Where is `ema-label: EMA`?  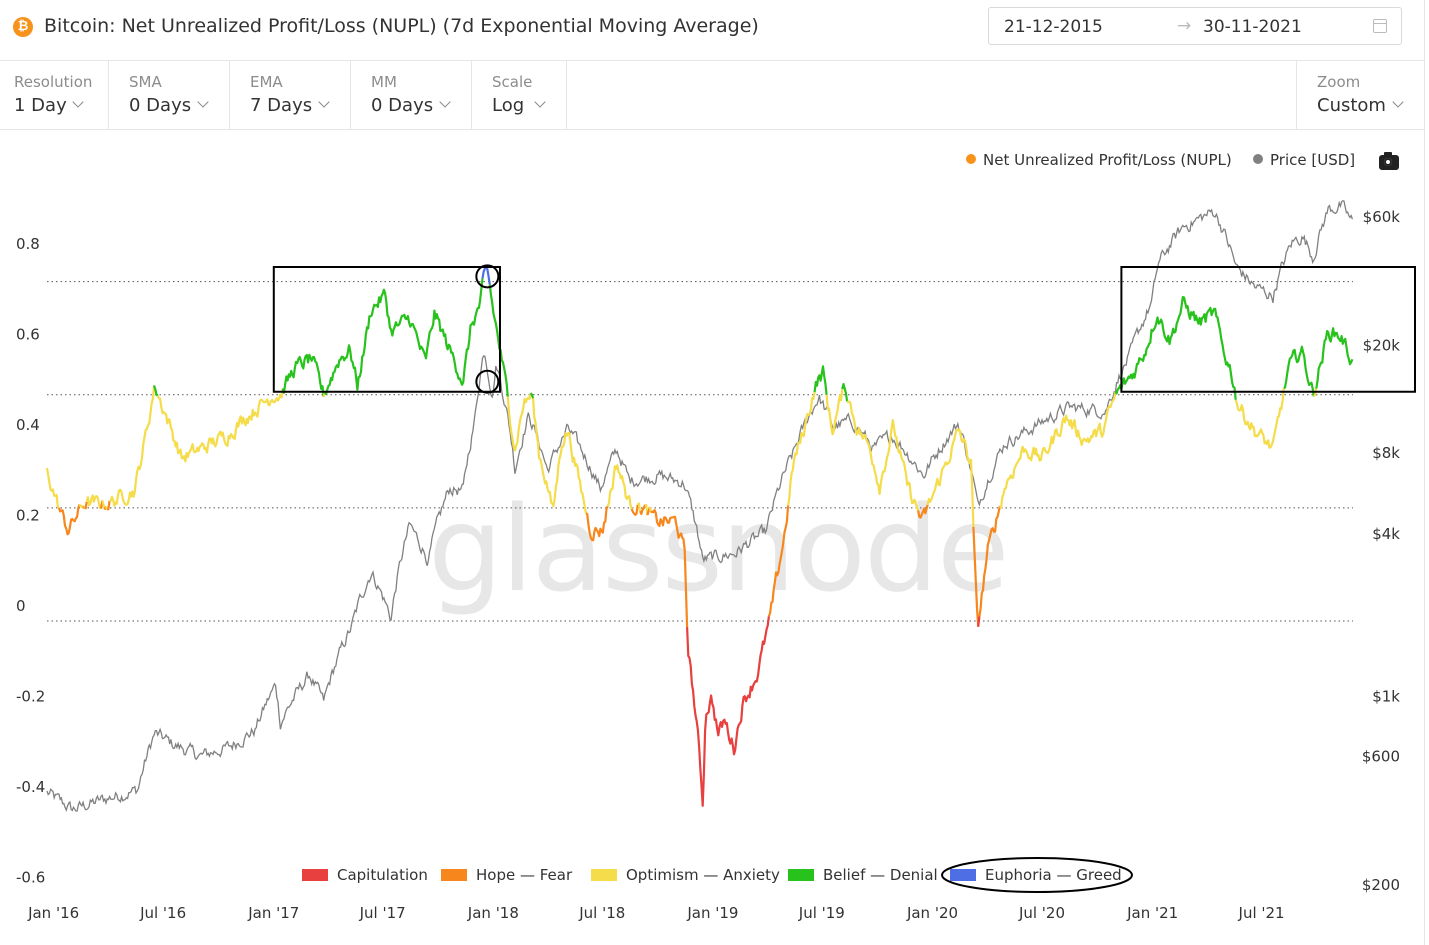
ema-label: EMA is located at coordinates (266, 82).